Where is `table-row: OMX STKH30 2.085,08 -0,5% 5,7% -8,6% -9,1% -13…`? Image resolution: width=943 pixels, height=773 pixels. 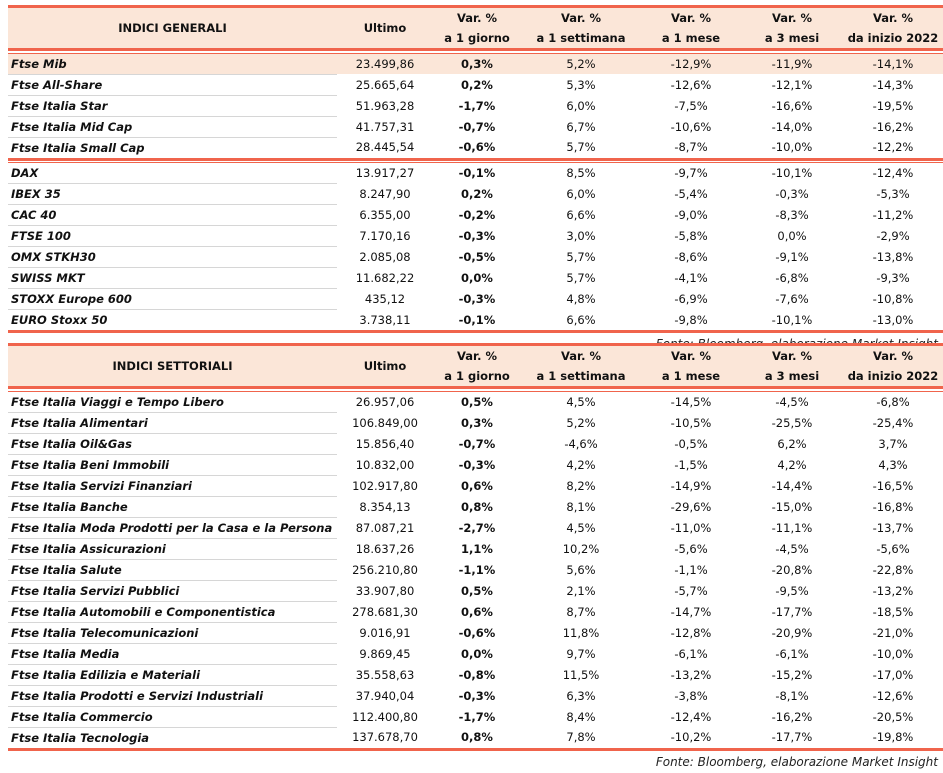 table-row: OMX STKH30 2.085,08 -0,5% 5,7% -8,6% -9,1% -13… is located at coordinates (475, 257).